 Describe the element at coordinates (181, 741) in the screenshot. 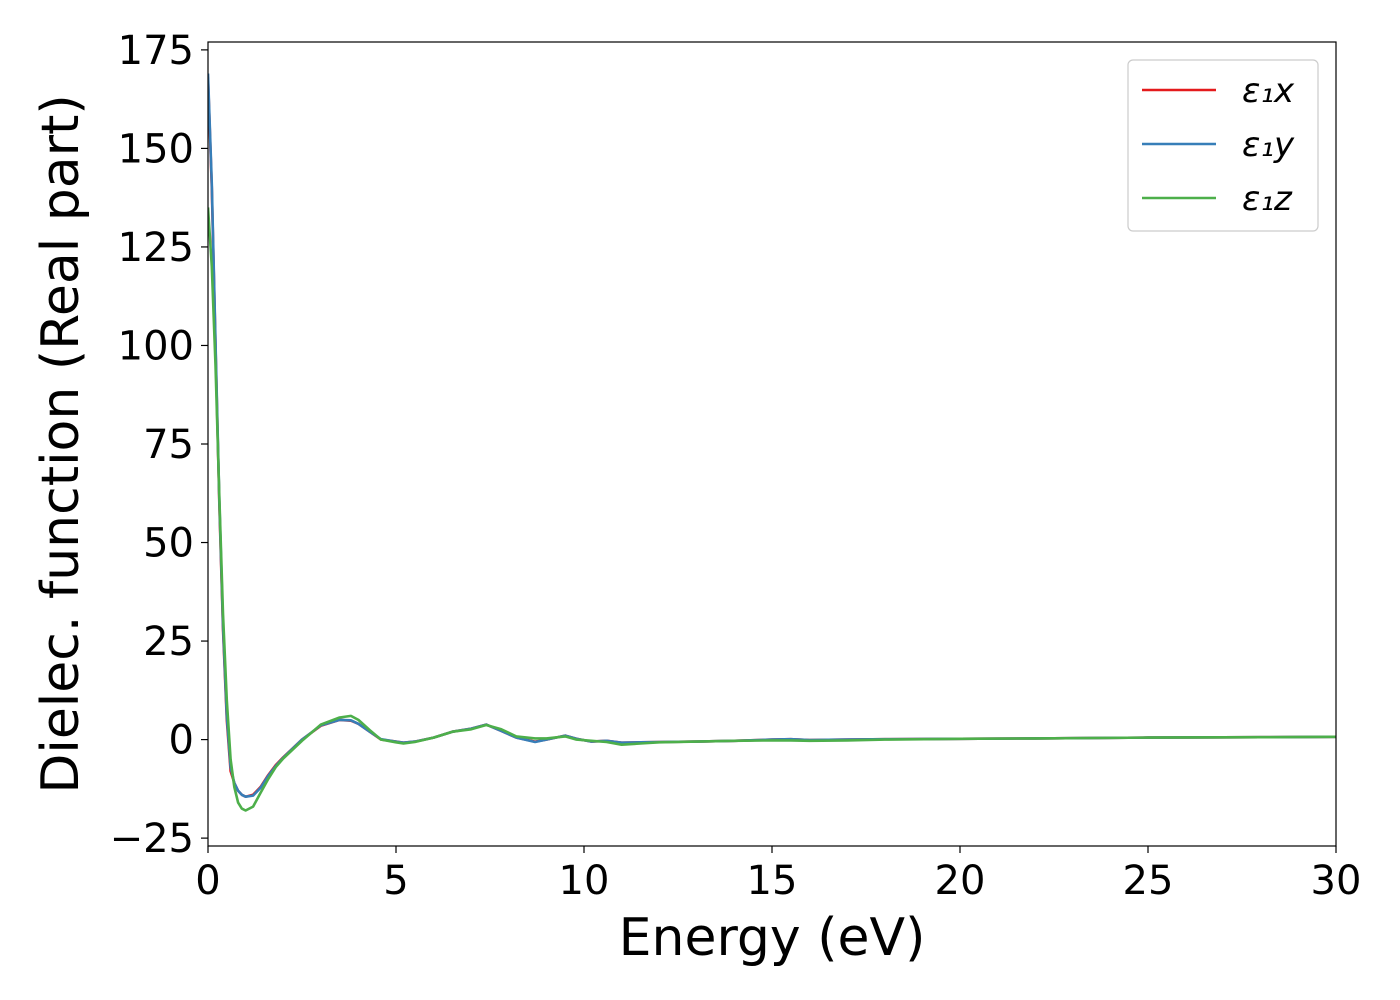

I see `y-tick-label: 0` at that location.